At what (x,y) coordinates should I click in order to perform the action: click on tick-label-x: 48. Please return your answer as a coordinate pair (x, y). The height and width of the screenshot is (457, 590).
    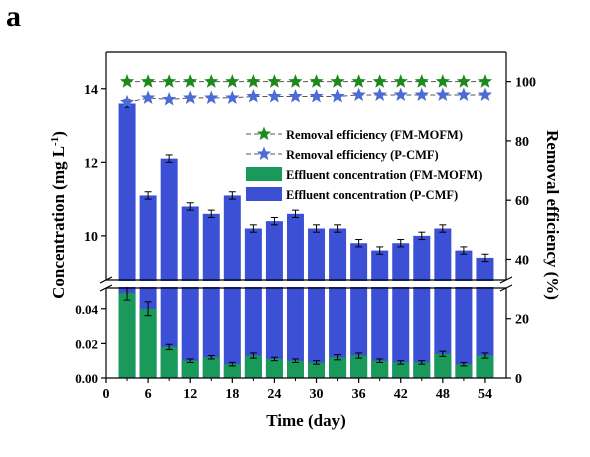
    Looking at the image, I should click on (443, 394).